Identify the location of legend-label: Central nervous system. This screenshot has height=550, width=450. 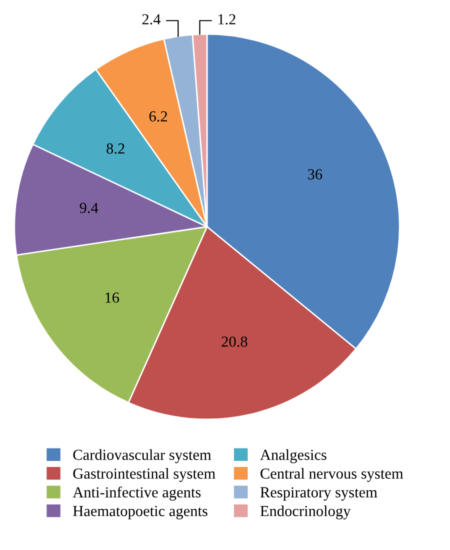
(332, 475).